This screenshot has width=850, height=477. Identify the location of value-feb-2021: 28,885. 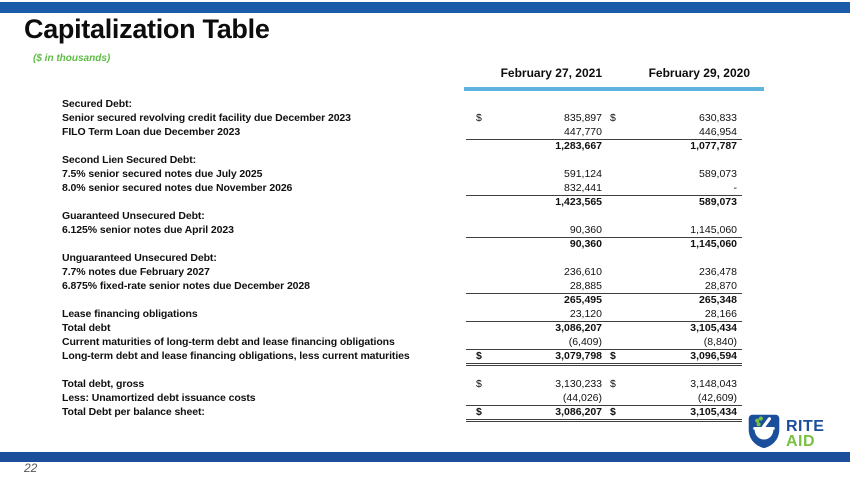
(585, 286).